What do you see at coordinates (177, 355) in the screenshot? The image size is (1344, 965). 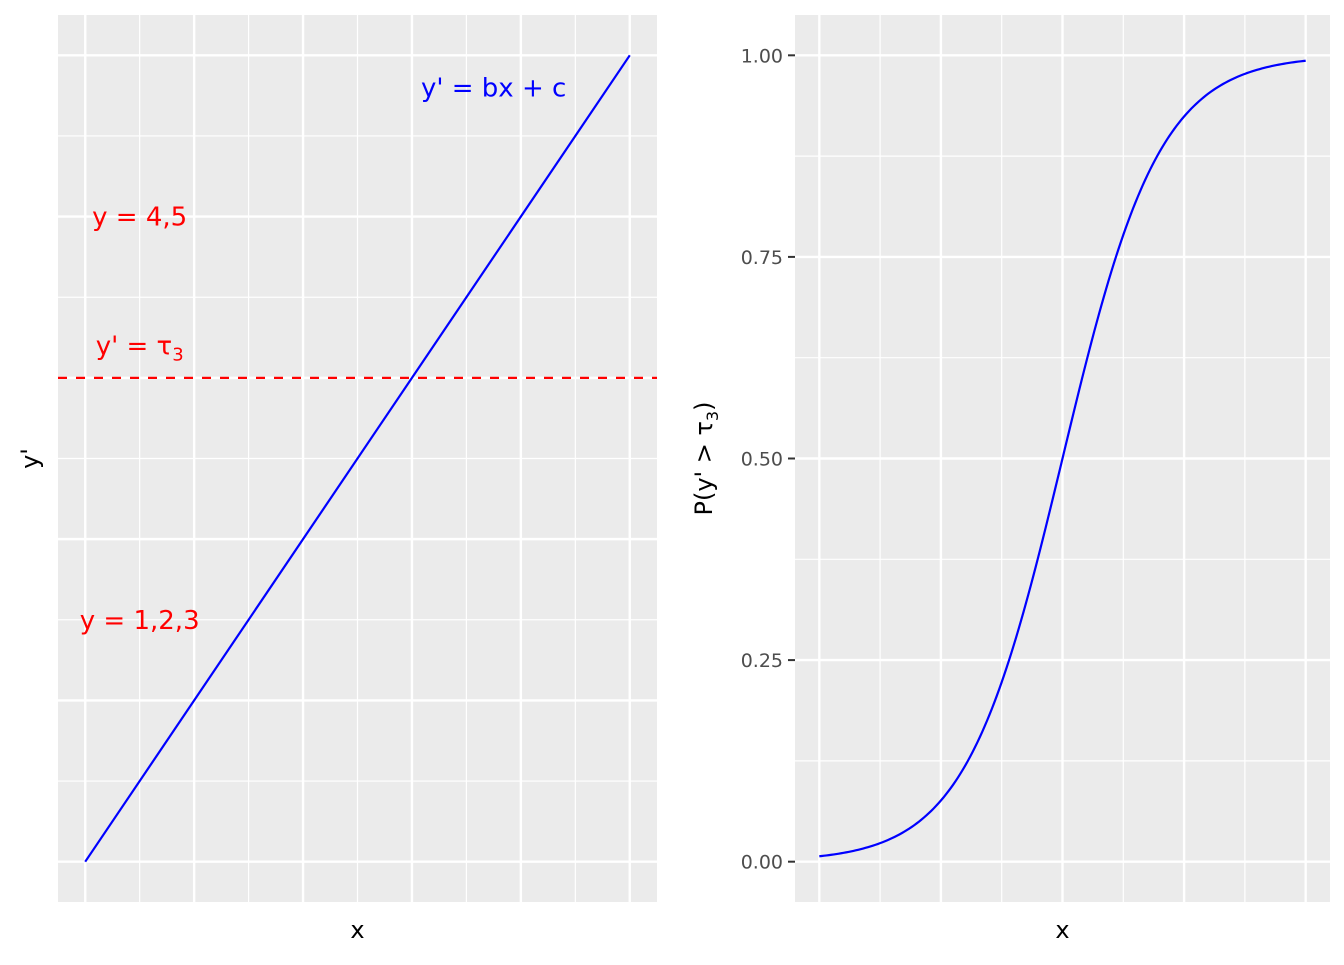 I see `threshold-label-subscript: 3` at bounding box center [177, 355].